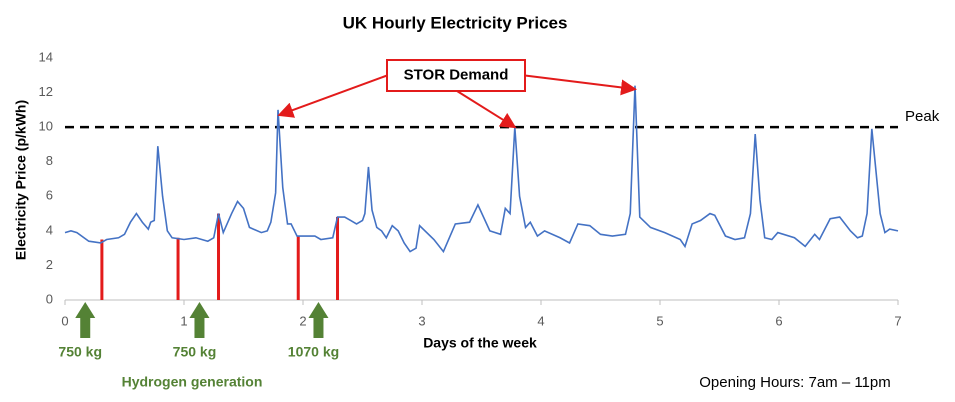 The height and width of the screenshot is (402, 955). I want to click on x-tick-label: 5, so click(659, 320).